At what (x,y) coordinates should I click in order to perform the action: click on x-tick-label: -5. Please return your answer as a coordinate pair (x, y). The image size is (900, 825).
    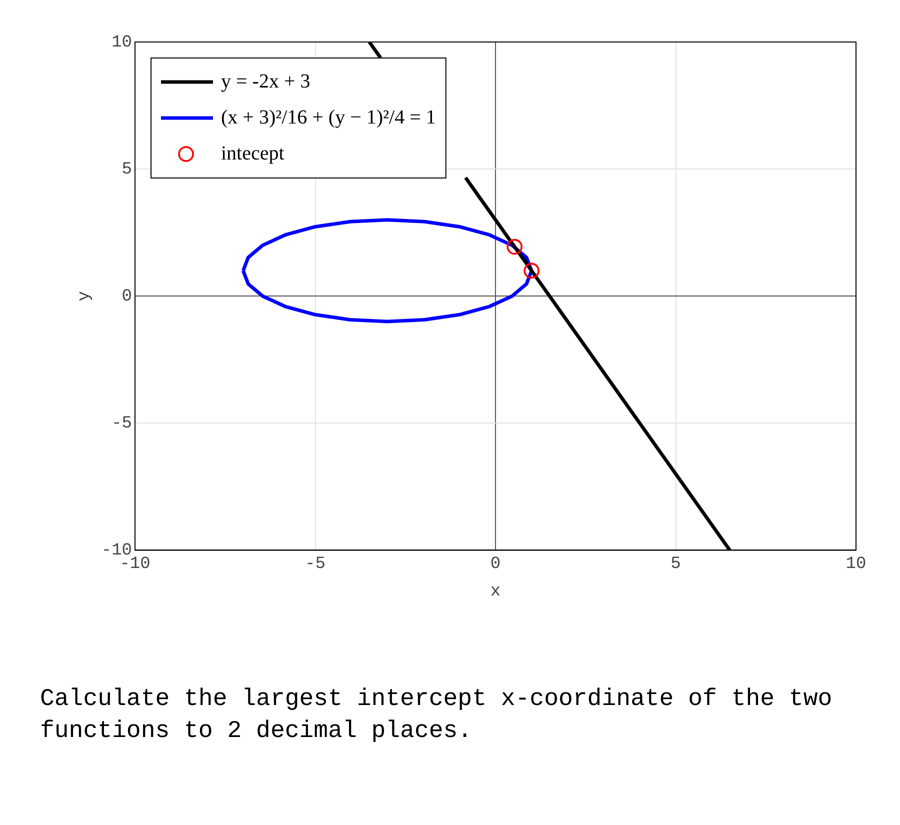
    Looking at the image, I should click on (315, 564).